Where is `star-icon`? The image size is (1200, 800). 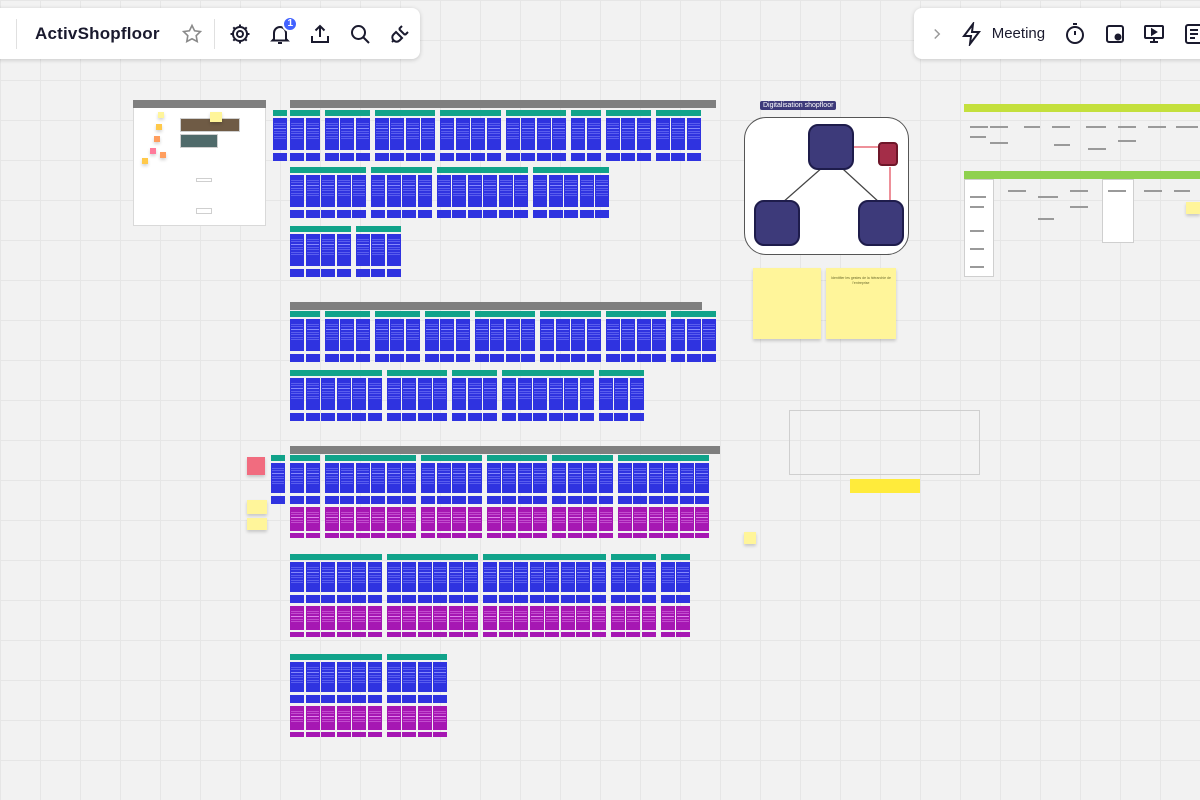 star-icon is located at coordinates (192, 34).